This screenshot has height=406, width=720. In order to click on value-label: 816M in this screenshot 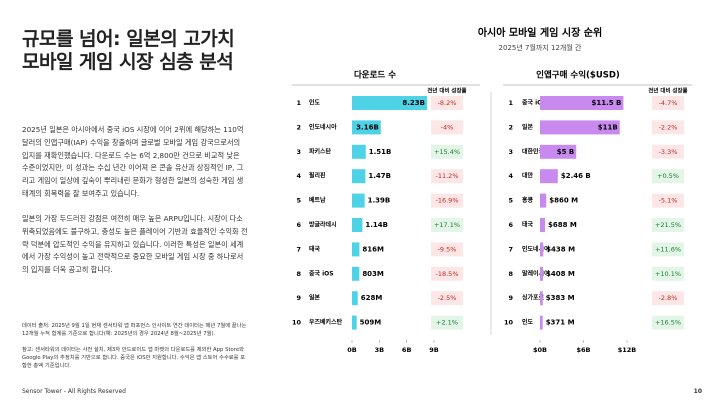, I will do `click(373, 249)`.